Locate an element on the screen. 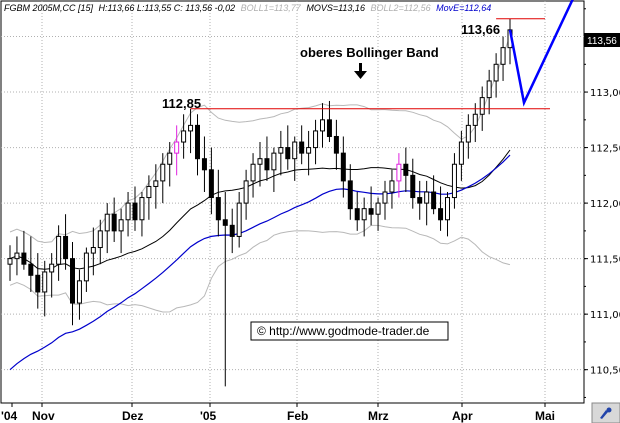 The height and width of the screenshot is (423, 620). x-tick-label: Apr is located at coordinates (462, 416).